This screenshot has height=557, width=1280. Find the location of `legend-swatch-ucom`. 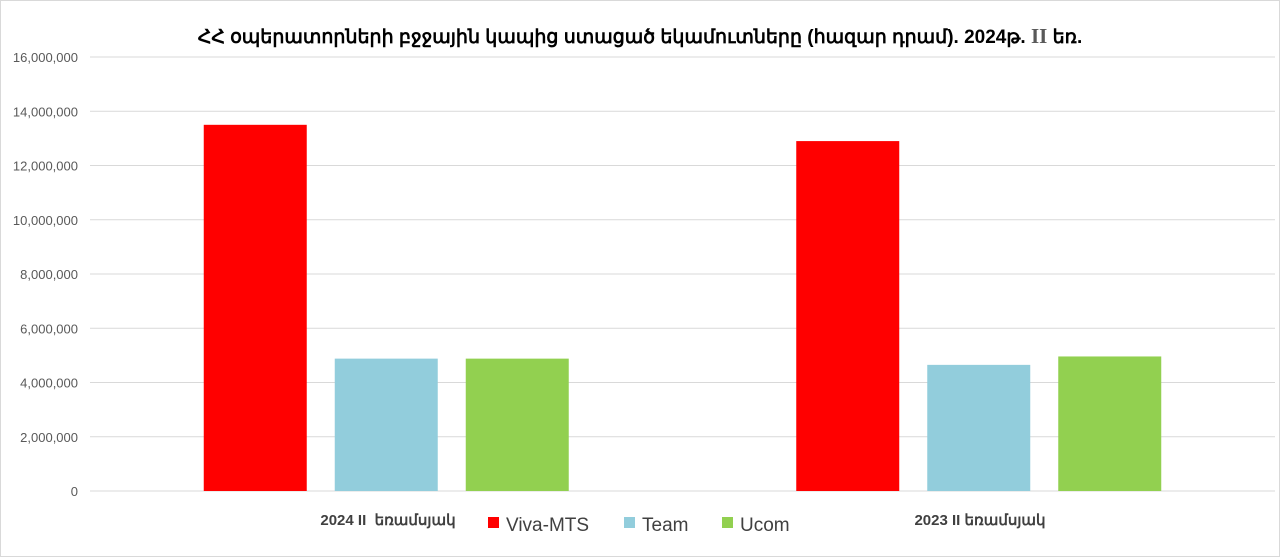

legend-swatch-ucom is located at coordinates (727, 522).